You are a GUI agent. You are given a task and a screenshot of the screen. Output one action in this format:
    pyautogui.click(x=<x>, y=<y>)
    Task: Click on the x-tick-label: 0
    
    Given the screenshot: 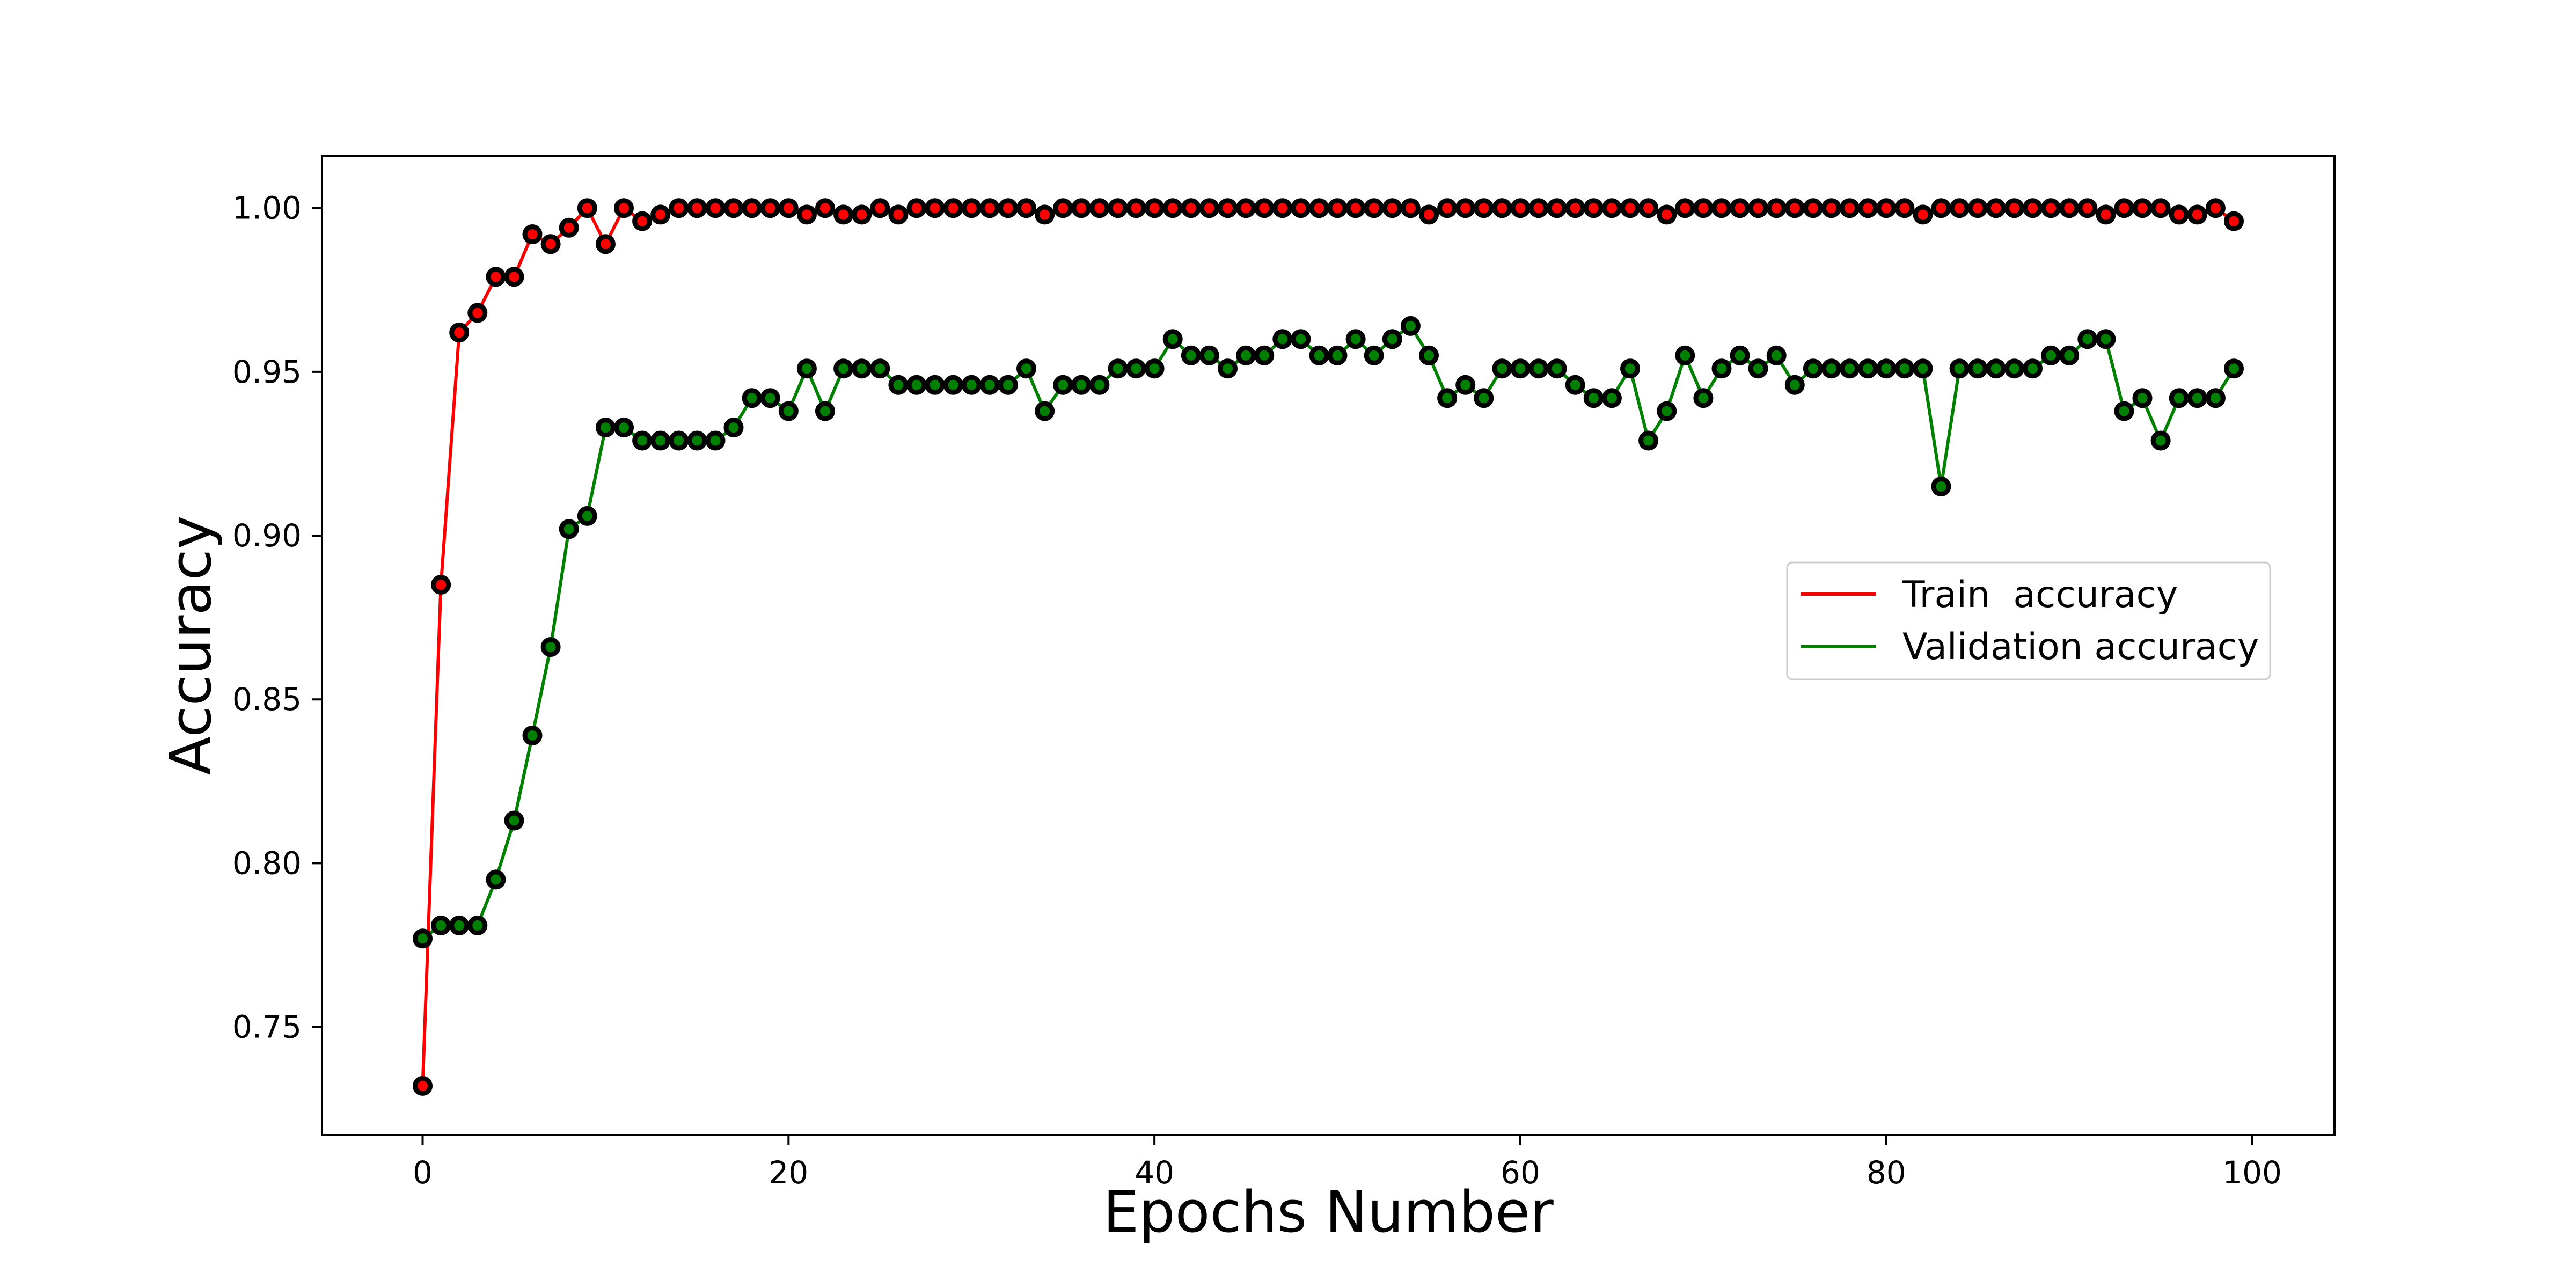 What is the action you would take?
    pyautogui.click(x=423, y=1172)
    